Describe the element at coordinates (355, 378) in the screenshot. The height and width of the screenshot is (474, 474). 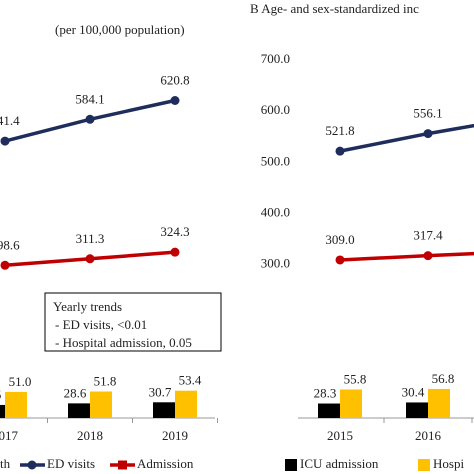
I see `bar-label: 55.8` at that location.